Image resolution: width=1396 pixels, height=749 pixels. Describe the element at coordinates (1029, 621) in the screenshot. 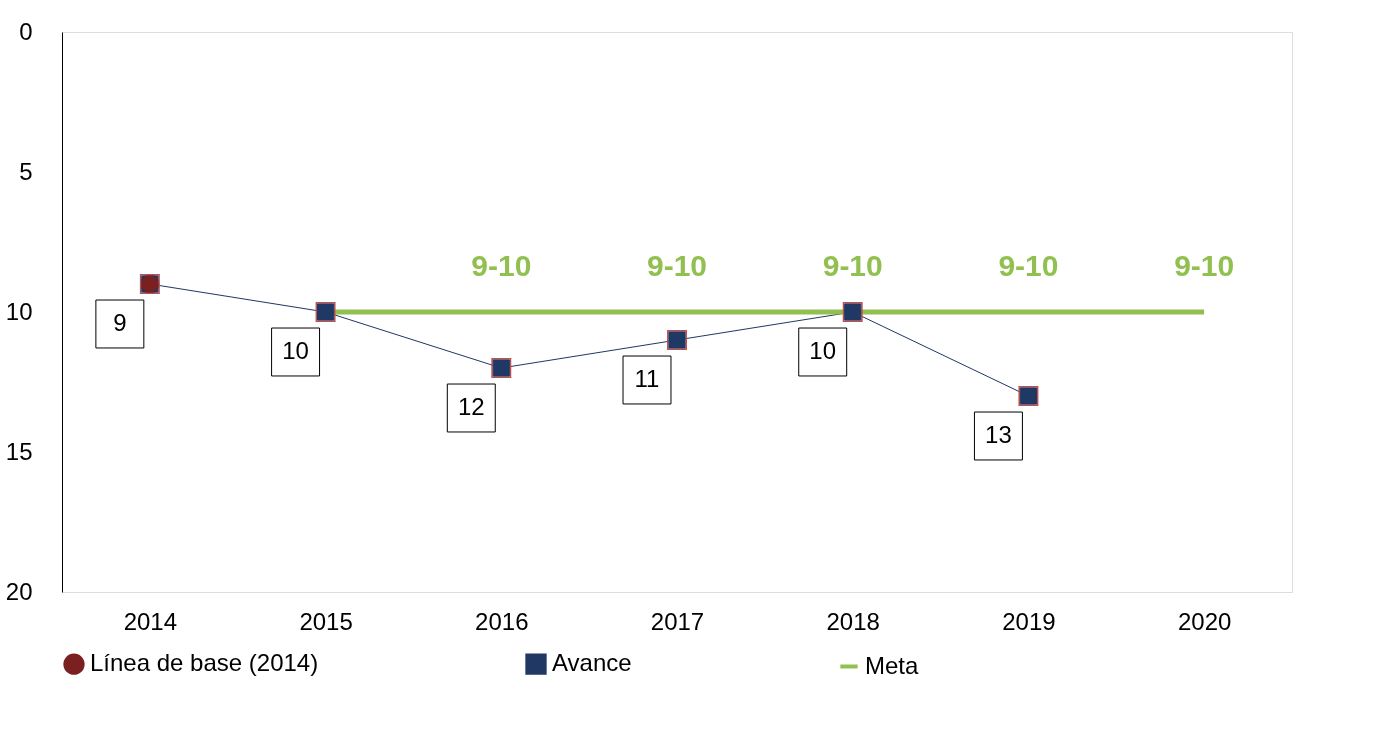

I see `x-tick-label: 2019` at that location.